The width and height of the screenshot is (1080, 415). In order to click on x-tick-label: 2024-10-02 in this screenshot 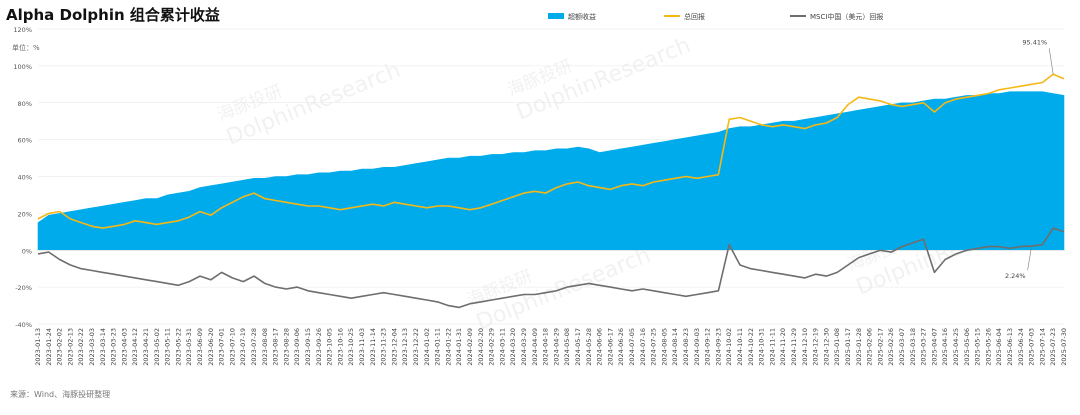, I will do `click(729, 347)`.